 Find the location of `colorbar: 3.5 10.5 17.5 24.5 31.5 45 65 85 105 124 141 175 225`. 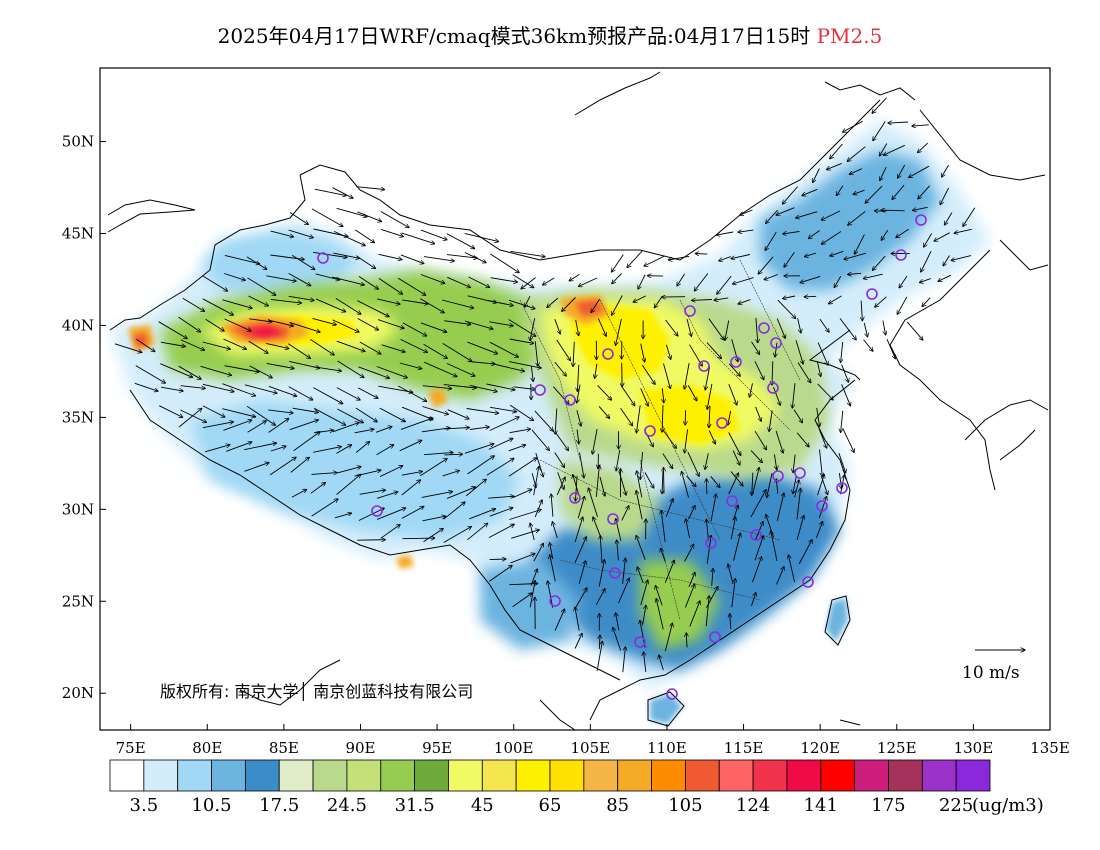

colorbar: 3.5 10.5 17.5 24.5 31.5 45 65 85 105 124 141 175 225 is located at coordinates (550, 787).